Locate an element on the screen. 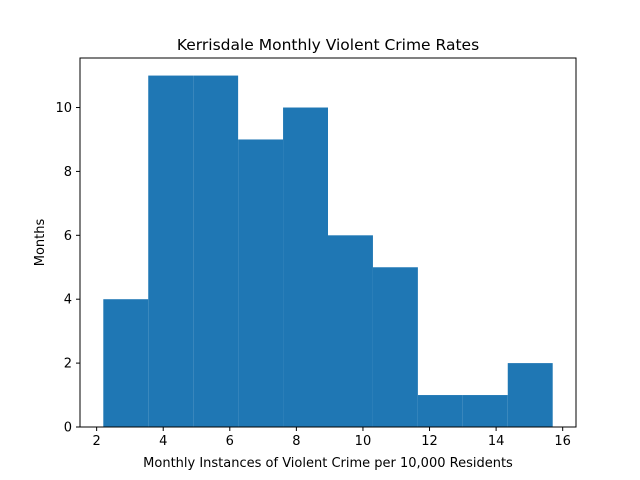 This screenshot has width=640, height=480. x-tick-label: 16 is located at coordinates (562, 441).